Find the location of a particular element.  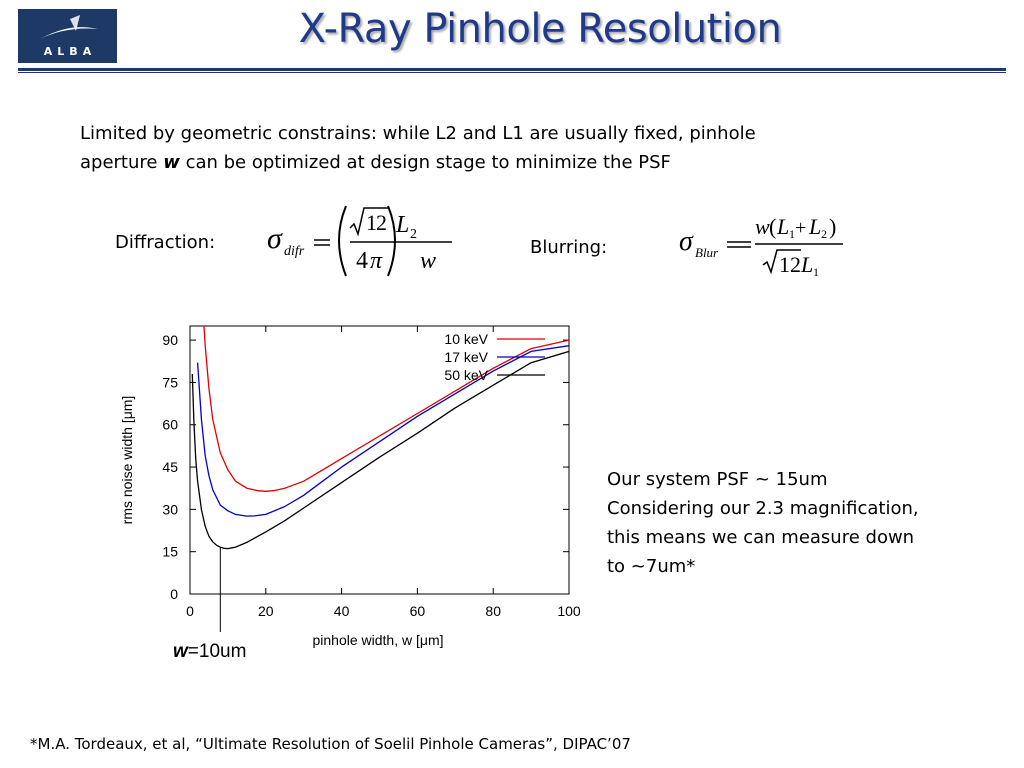

summary-line: Our system PSF ~ 15um is located at coordinates (717, 479).